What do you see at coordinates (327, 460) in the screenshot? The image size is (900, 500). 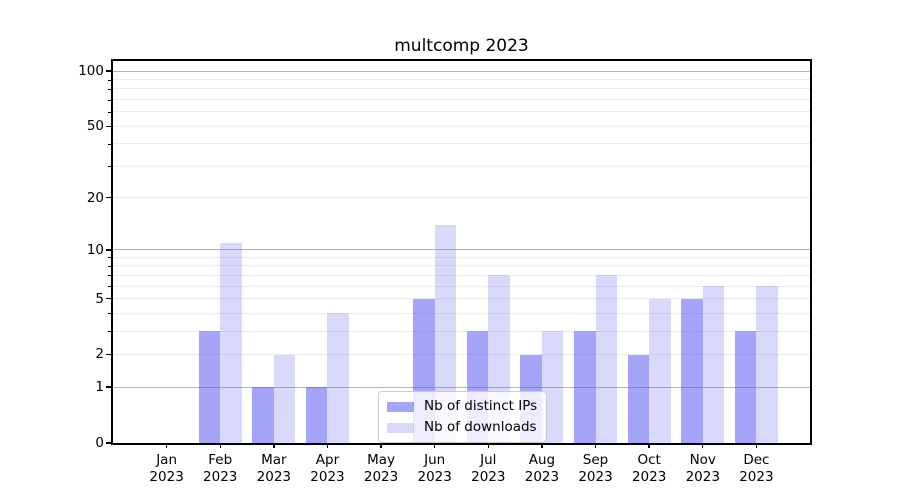 I see `x-tick-label-month: Apr` at bounding box center [327, 460].